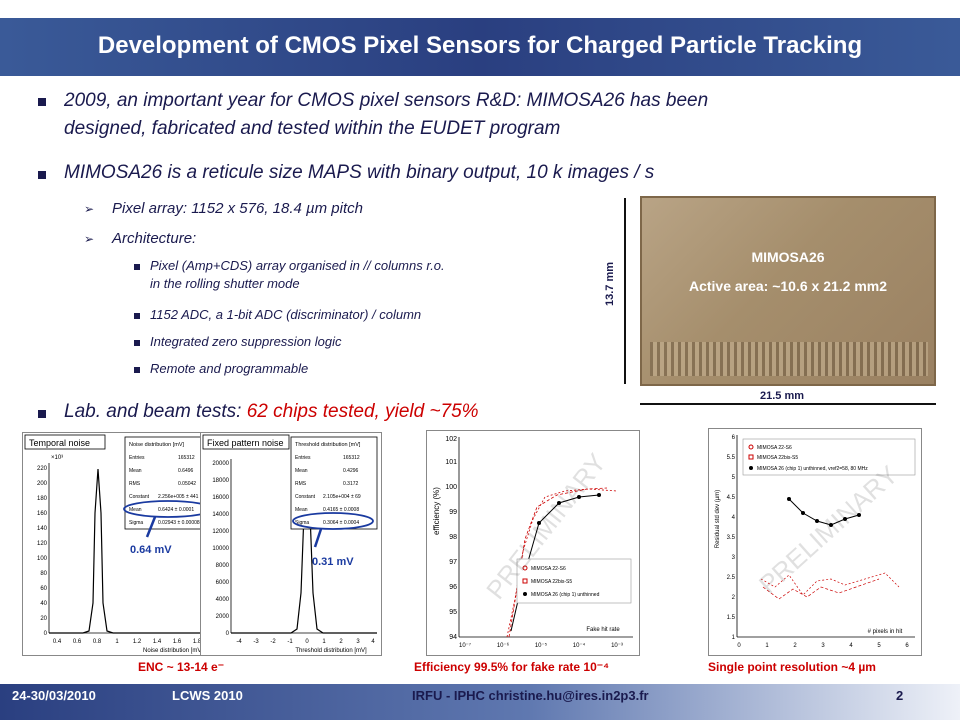 This screenshot has height=720, width=960. I want to click on fixed-pattern-annotation: 0.31 mV, so click(333, 562).